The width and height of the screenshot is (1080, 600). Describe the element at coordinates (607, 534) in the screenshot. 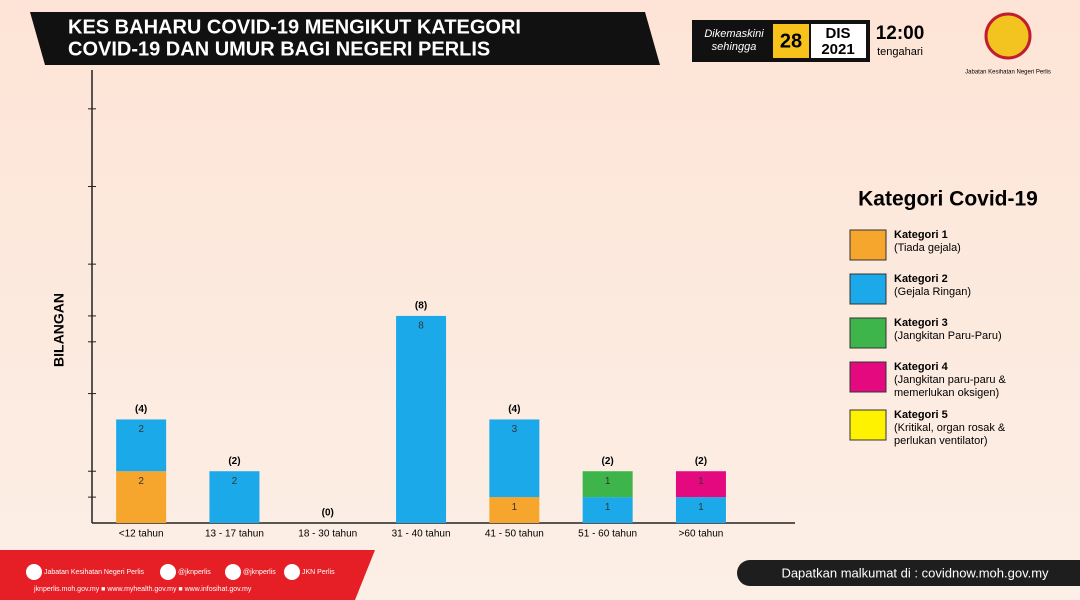

I see `x-tick-label: 51 - 60 tahun` at that location.